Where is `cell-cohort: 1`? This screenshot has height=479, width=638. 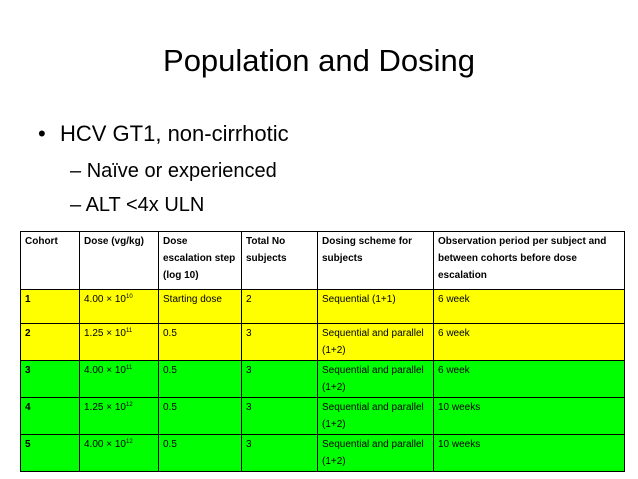
cell-cohort: 1 is located at coordinates (50, 306).